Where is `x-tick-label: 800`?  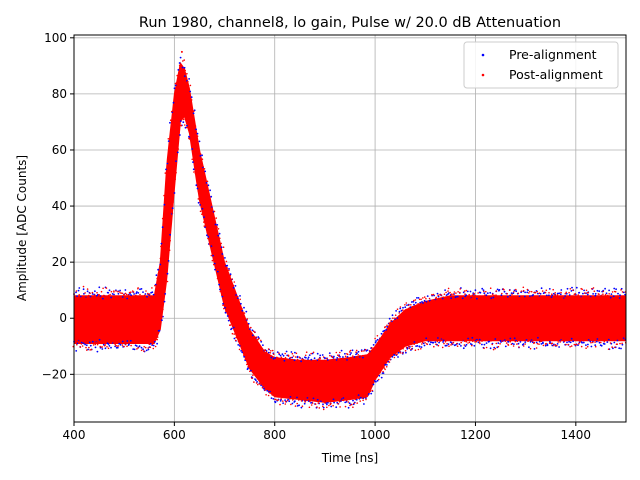
x-tick-label: 800 is located at coordinates (274, 435).